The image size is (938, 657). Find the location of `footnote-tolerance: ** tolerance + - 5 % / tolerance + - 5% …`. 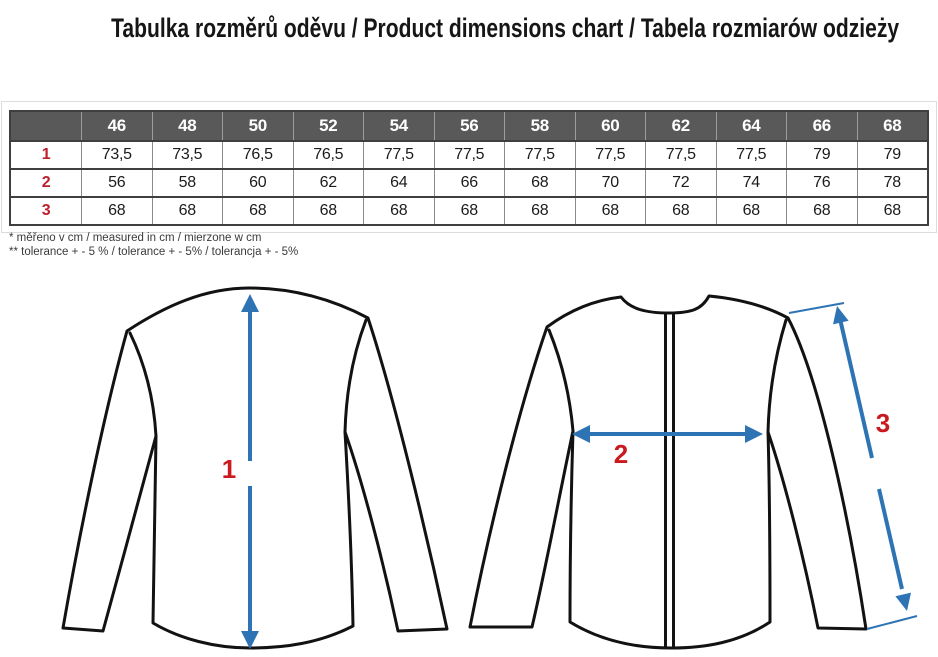

footnote-tolerance: ** tolerance + - 5 % / tolerance + - 5% … is located at coordinates (154, 252).